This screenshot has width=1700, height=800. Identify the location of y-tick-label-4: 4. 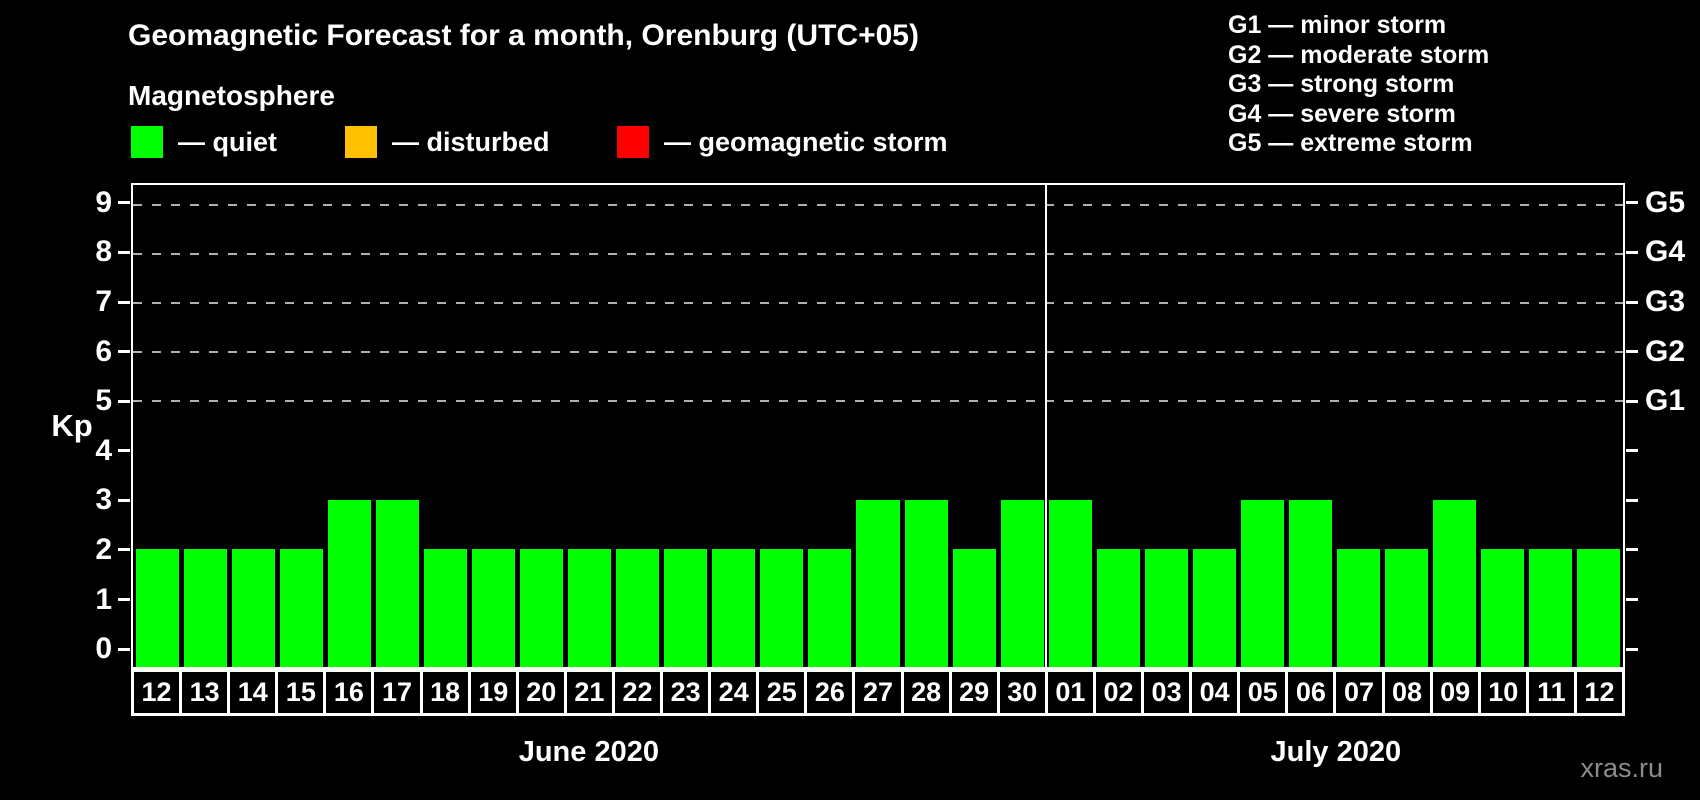
(103, 450).